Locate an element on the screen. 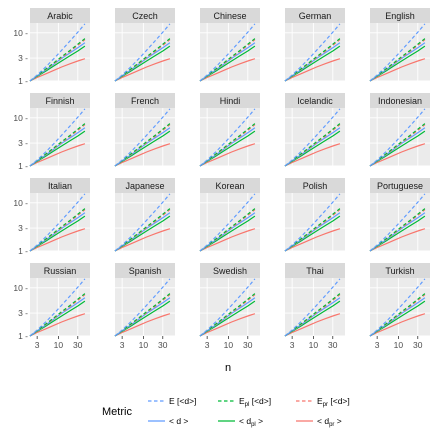  facet-panel-swedish: Swedish 3 10 30 is located at coordinates (229, 306).